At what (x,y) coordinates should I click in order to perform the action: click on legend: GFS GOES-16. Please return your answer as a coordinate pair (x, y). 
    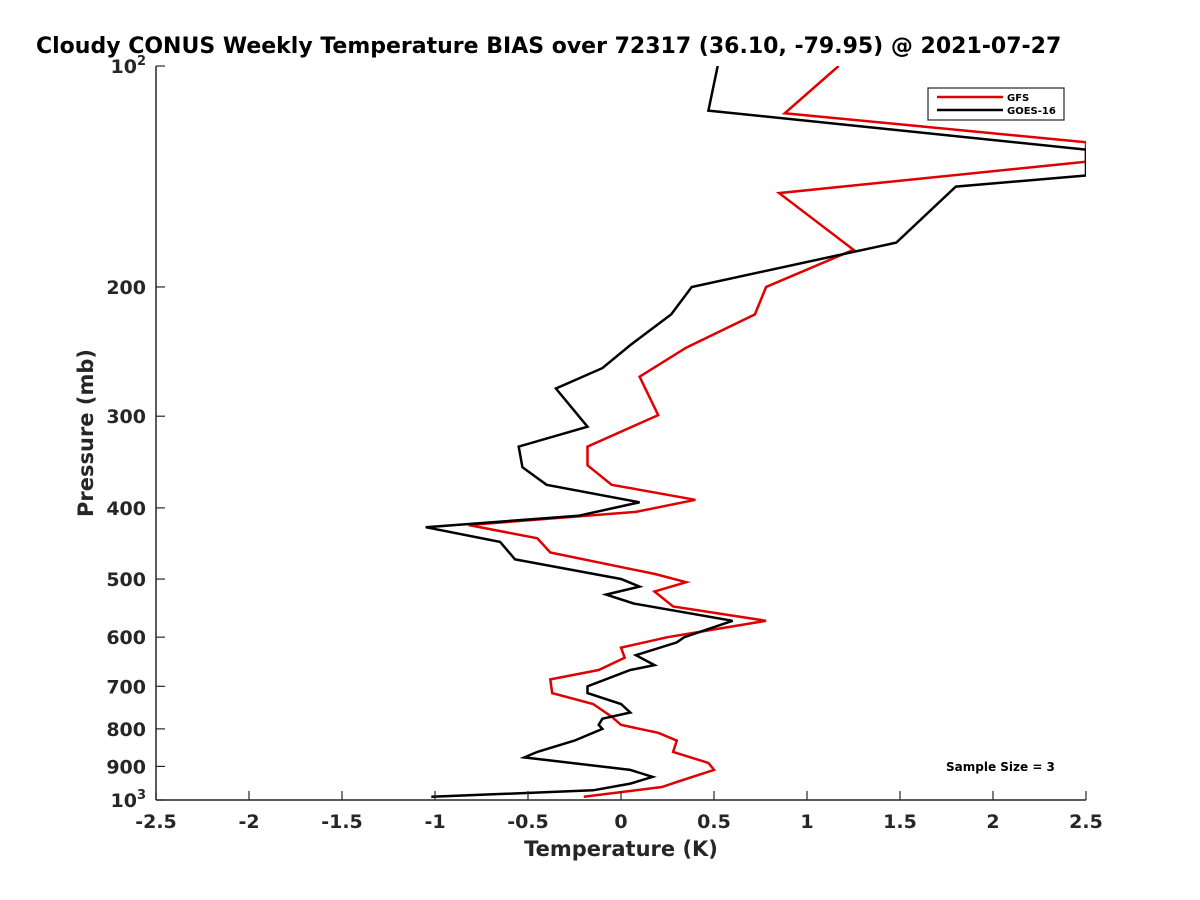
    Looking at the image, I should click on (996, 104).